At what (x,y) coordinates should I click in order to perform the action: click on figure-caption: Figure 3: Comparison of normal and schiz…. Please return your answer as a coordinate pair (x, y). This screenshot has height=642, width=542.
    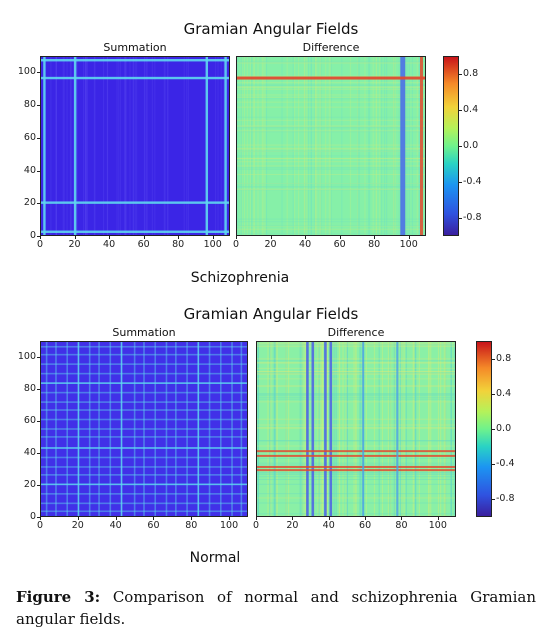
    Looking at the image, I should click on (276, 608).